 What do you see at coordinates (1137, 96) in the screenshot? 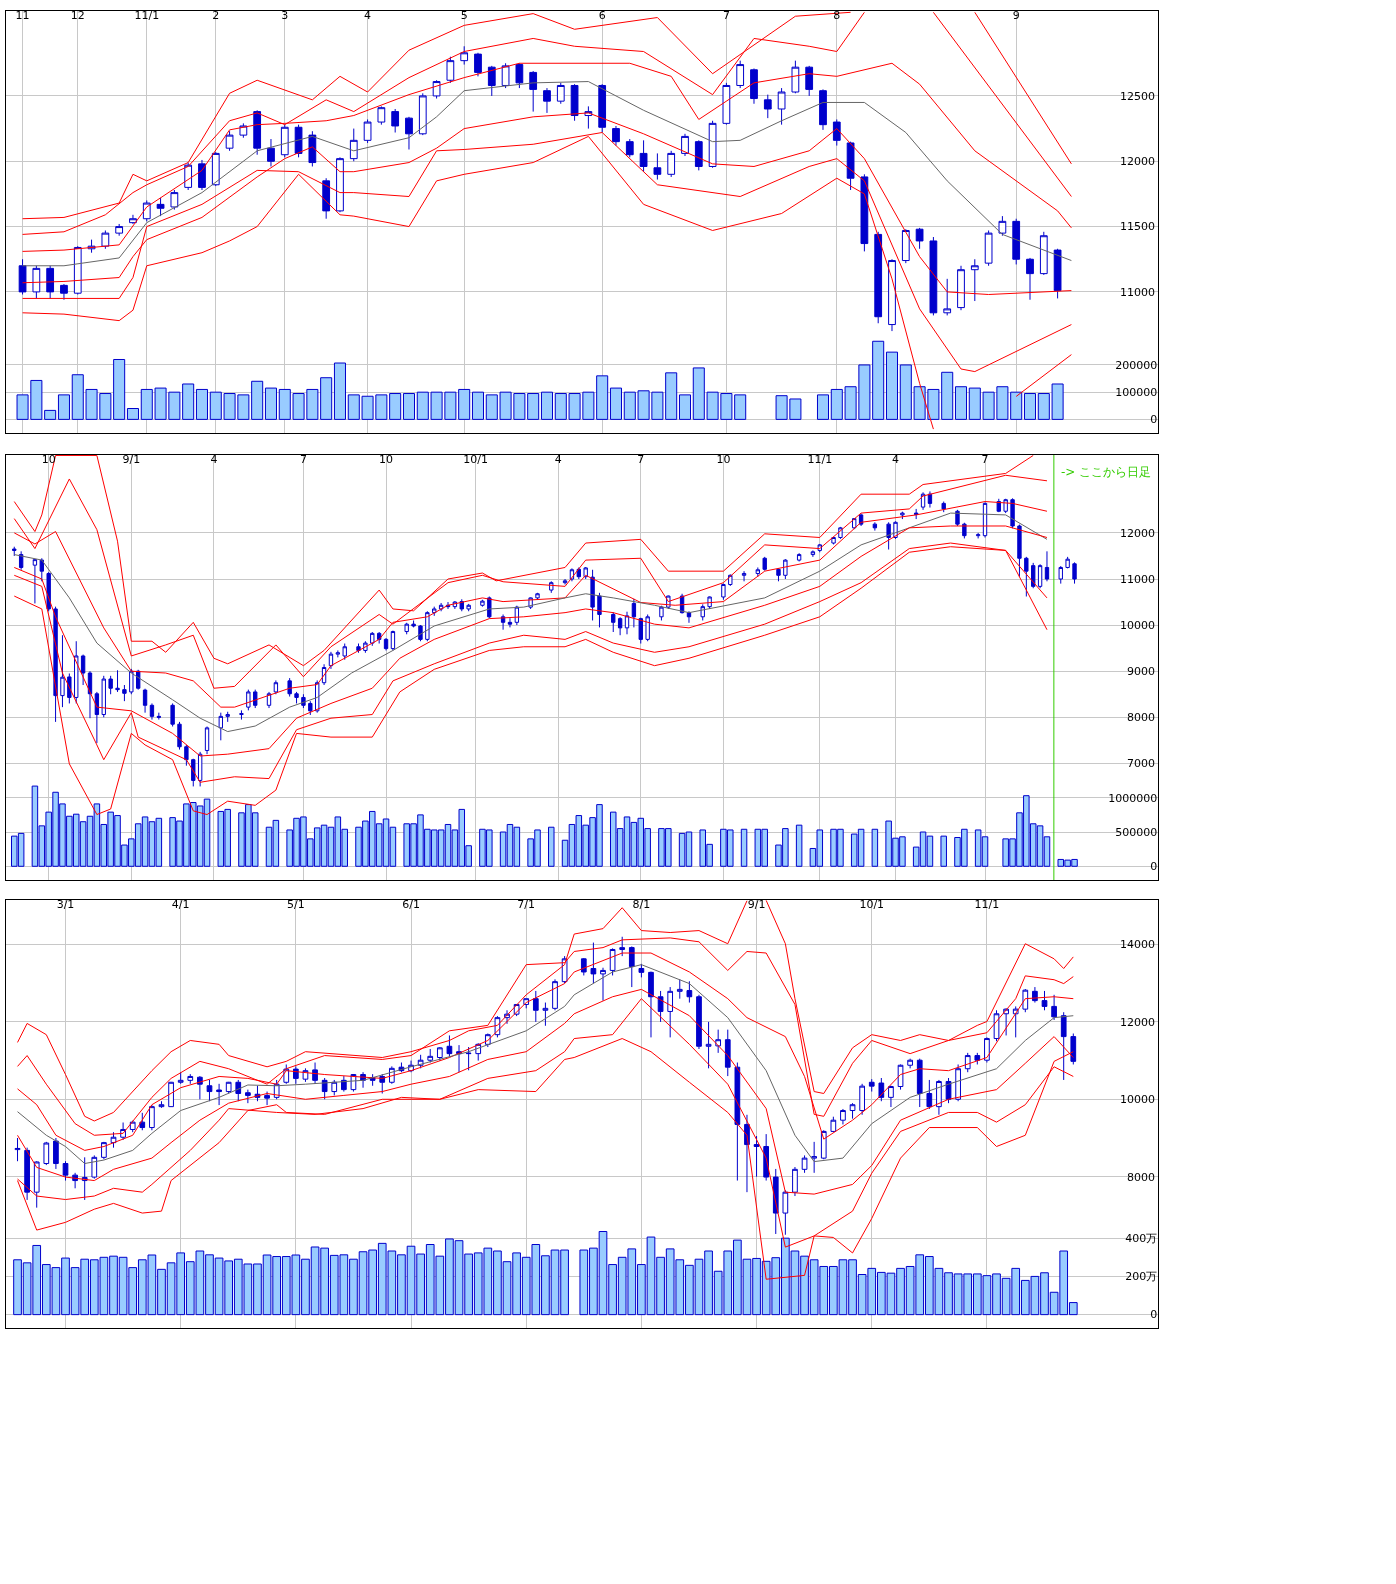
I see `y-tick-label: 12500` at bounding box center [1137, 96].